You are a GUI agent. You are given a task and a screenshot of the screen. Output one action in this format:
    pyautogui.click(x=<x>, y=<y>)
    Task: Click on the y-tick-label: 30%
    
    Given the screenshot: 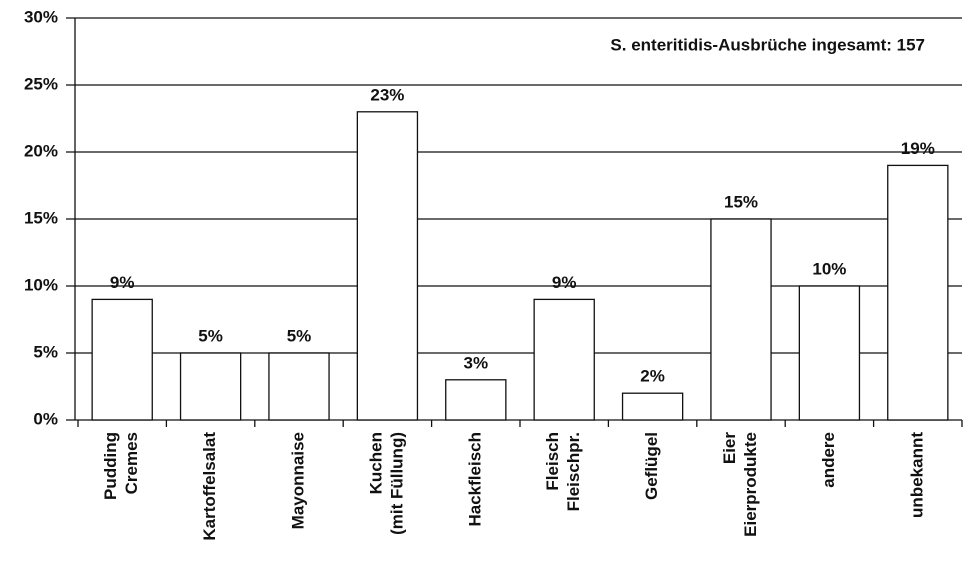 What is the action you would take?
    pyautogui.click(x=41, y=16)
    